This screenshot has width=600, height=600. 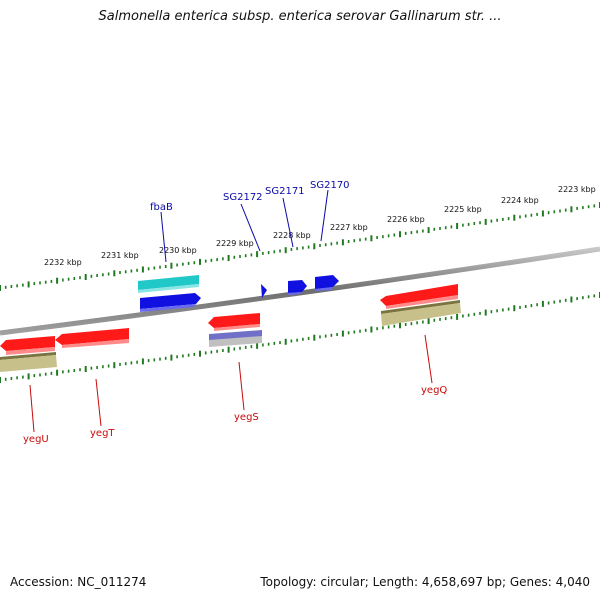 I want to click on kbp-label: 2230 kbp, so click(x=178, y=250).